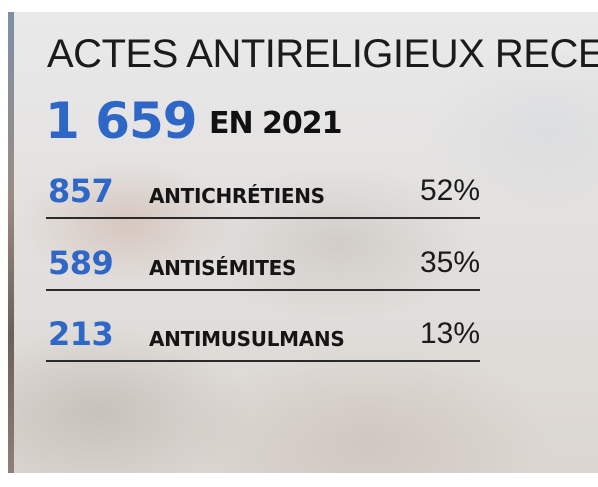 This screenshot has width=598, height=487. Describe the element at coordinates (322, 54) in the screenshot. I see `infographic-title: ACTES ANTIRELIGIEUX RECENSÉS` at that location.